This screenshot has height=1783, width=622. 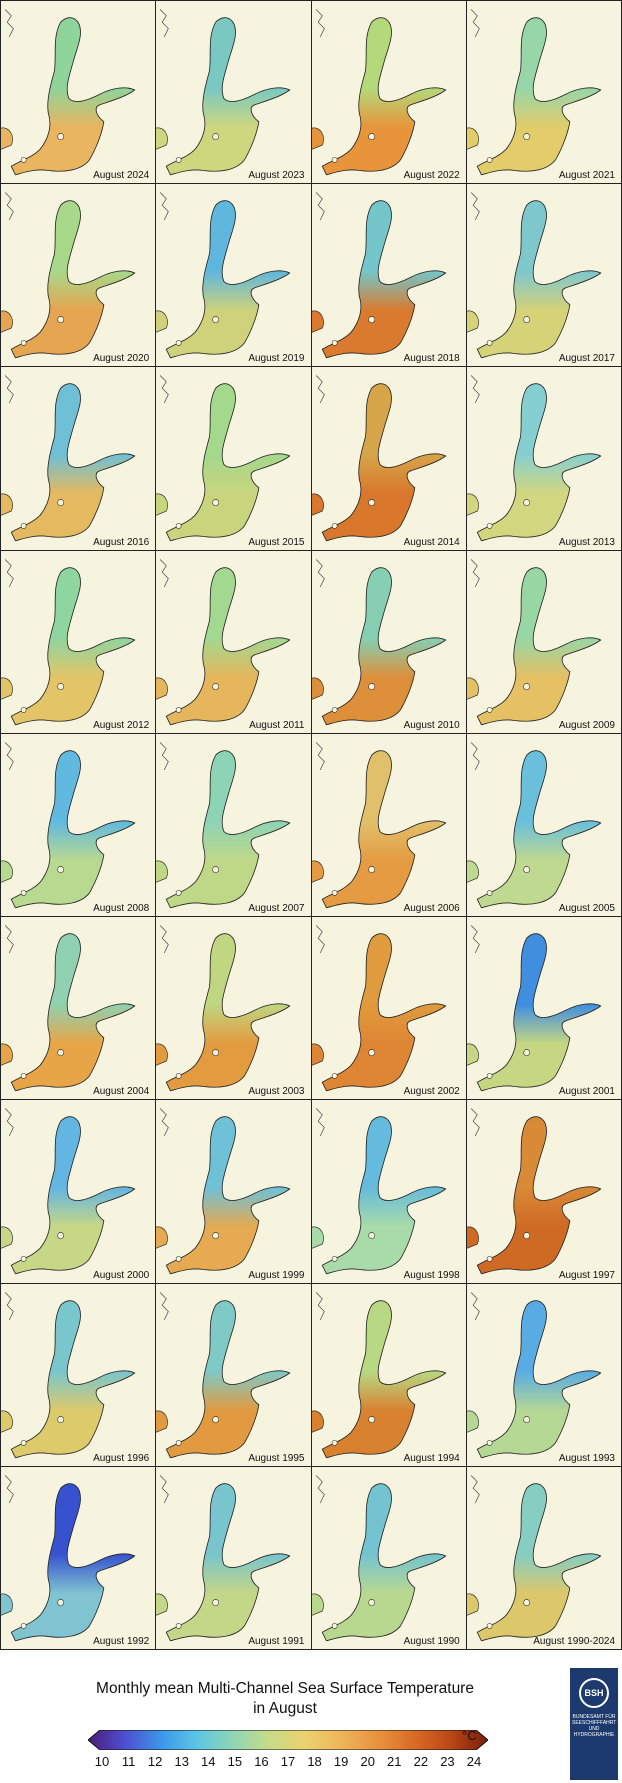 I want to click on panel-label: August 2011, so click(x=277, y=725).